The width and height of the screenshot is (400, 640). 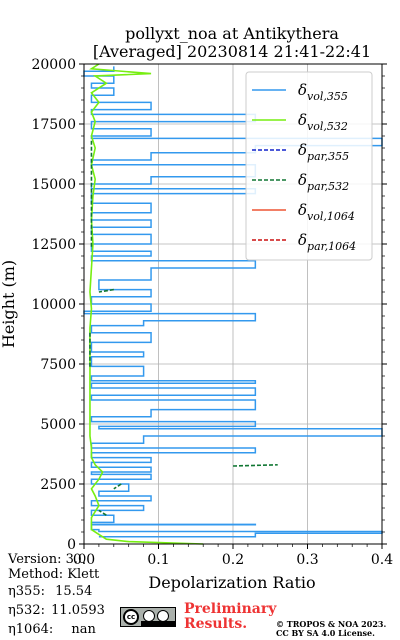 I want to click on x-axis-label: Depolarization Ratio, so click(x=231, y=582).